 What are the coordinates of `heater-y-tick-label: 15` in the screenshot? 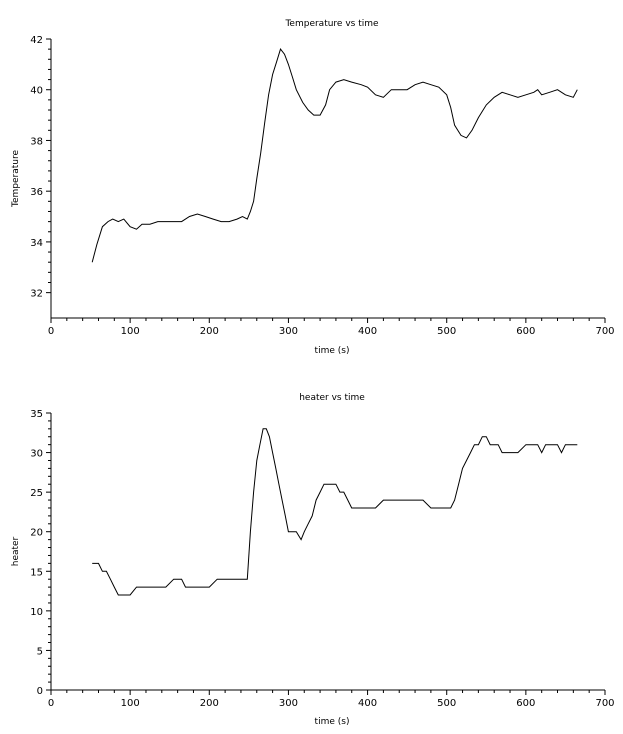 It's located at (36, 572).